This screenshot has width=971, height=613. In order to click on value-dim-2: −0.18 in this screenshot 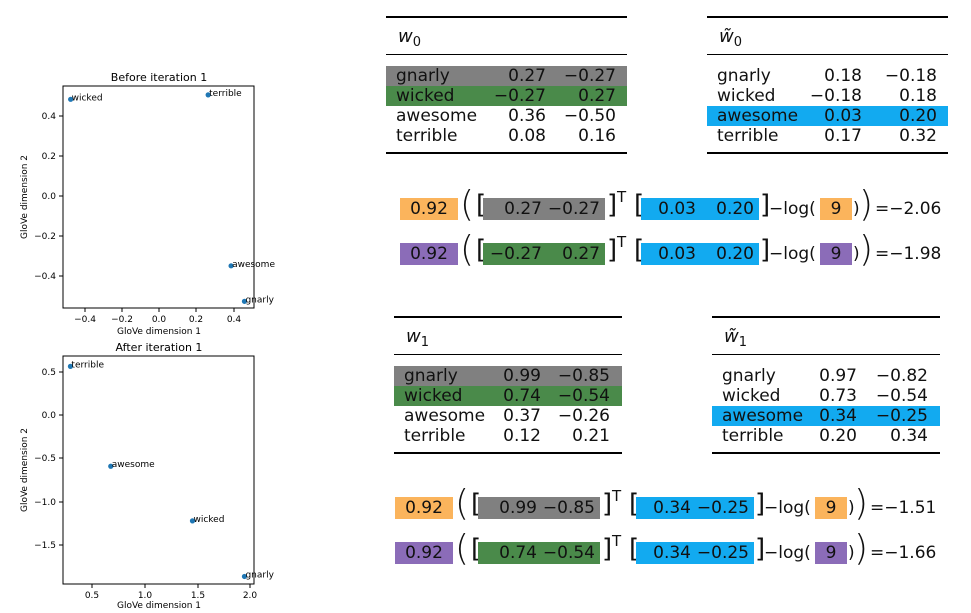, I will do `click(910, 76)`.